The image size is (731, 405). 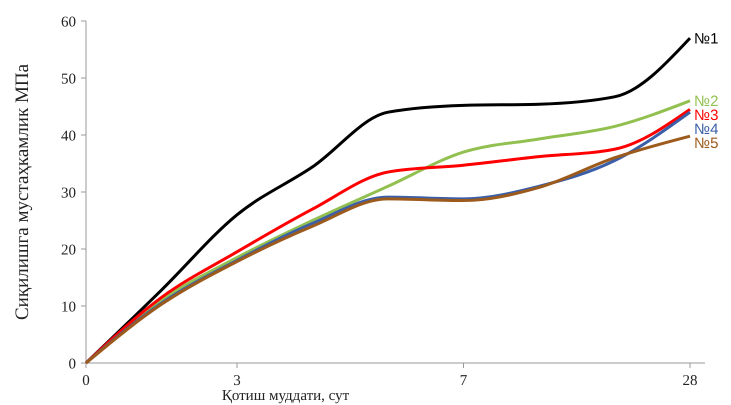 I want to click on x-tick-label: 3, so click(x=237, y=381).